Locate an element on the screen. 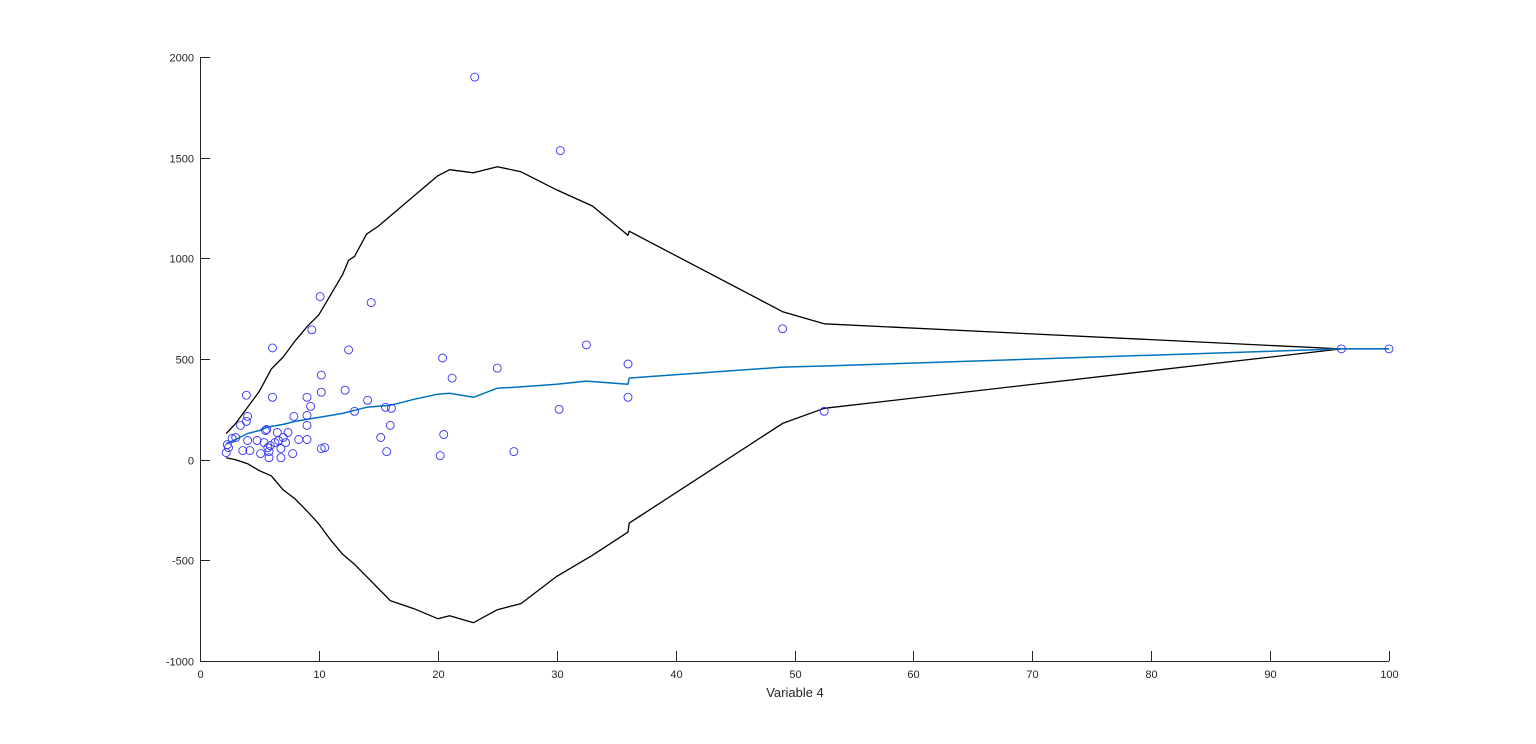  y-tick-label: 0 is located at coordinates (191, 462).